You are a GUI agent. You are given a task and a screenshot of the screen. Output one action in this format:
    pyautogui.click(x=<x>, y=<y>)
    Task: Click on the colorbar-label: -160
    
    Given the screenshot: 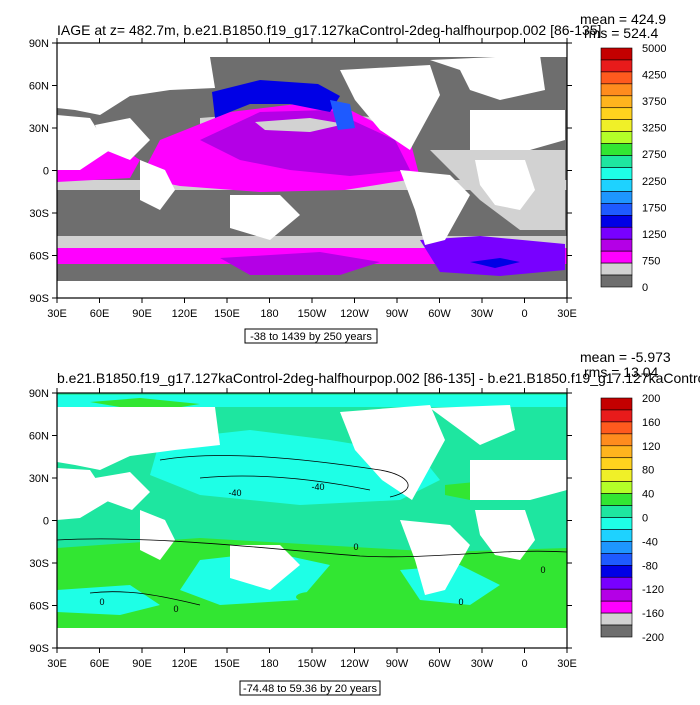 What is the action you would take?
    pyautogui.click(x=653, y=614)
    